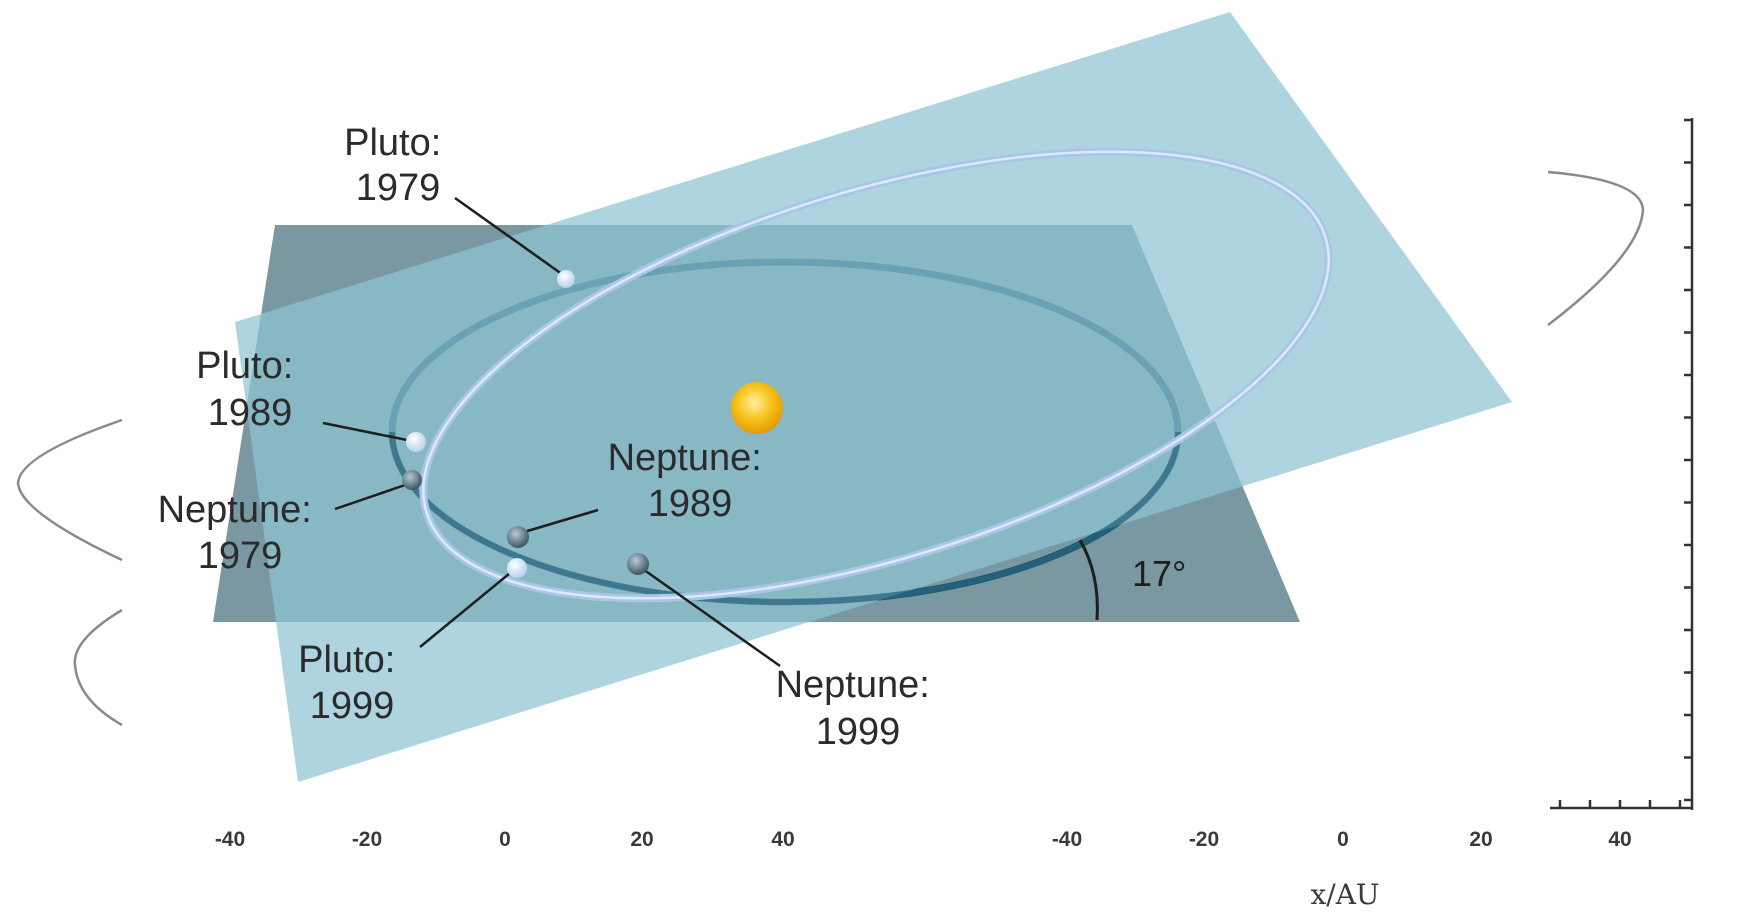 The image size is (1740, 912). I want to click on pluto-1979-marker, so click(566, 279).